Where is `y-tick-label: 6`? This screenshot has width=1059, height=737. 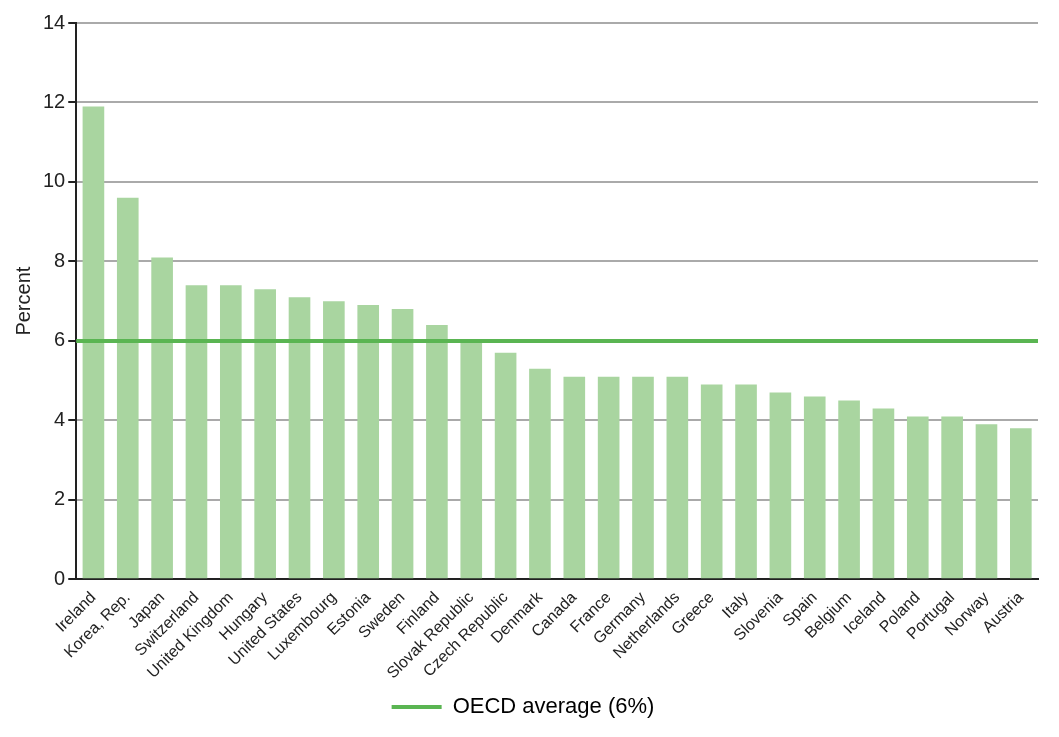
y-tick-label: 6 is located at coordinates (60, 339).